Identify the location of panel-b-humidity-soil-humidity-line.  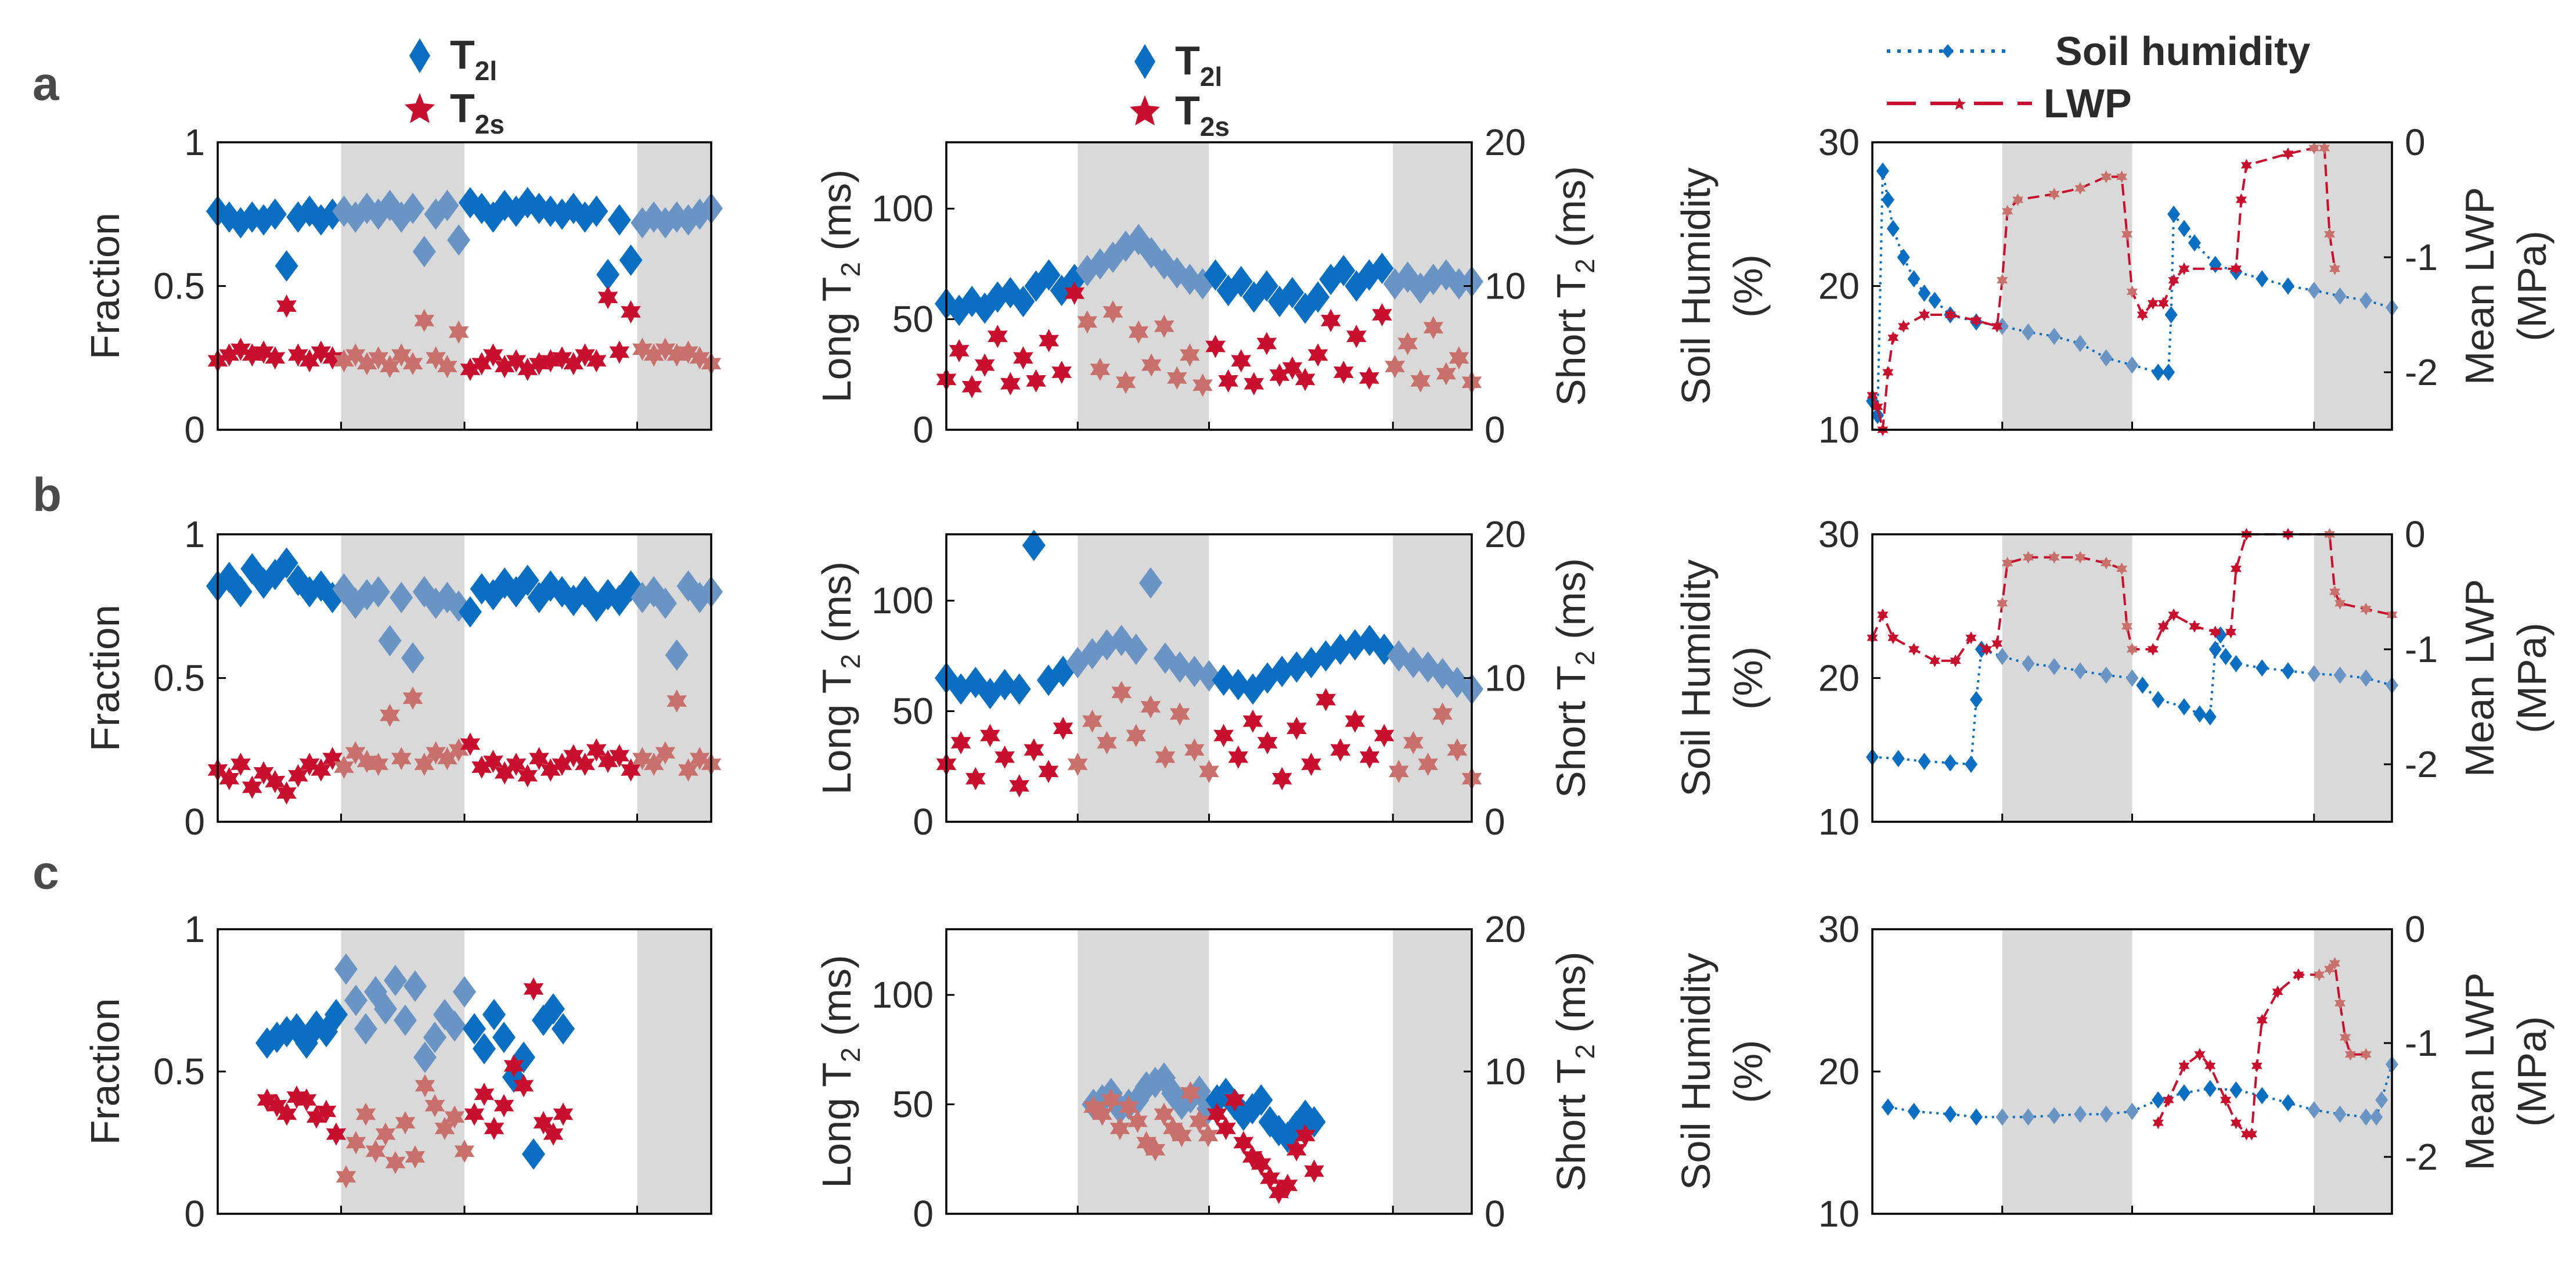
(2132, 698).